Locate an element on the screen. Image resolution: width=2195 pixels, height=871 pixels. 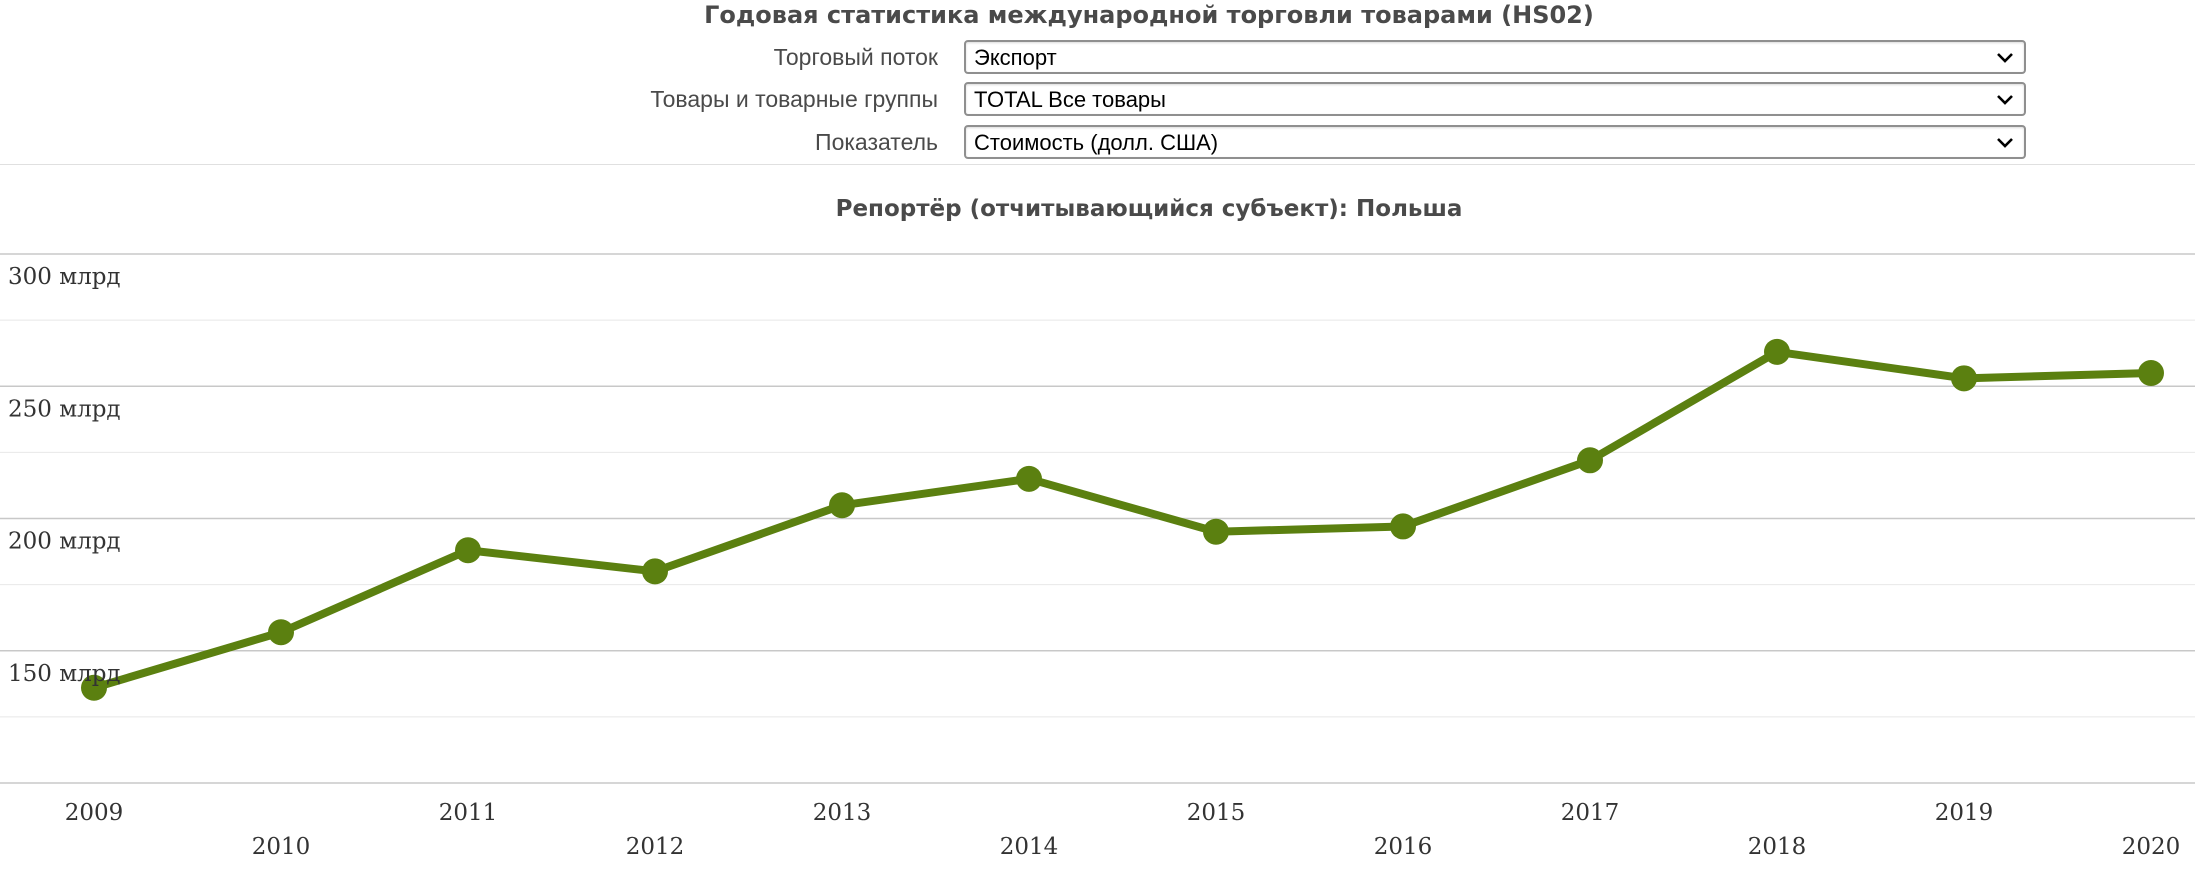
data-point-2013 is located at coordinates (842, 505).